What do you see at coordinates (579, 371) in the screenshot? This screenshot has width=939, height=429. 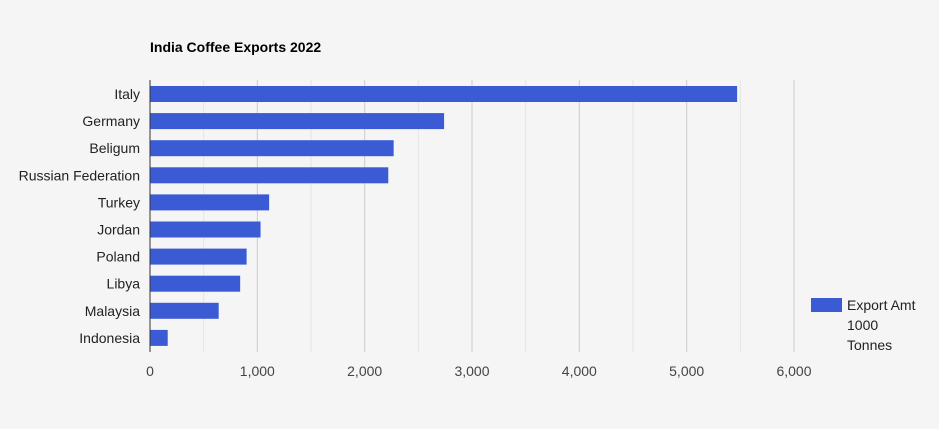 I see `x-tick-label: 4,000` at bounding box center [579, 371].